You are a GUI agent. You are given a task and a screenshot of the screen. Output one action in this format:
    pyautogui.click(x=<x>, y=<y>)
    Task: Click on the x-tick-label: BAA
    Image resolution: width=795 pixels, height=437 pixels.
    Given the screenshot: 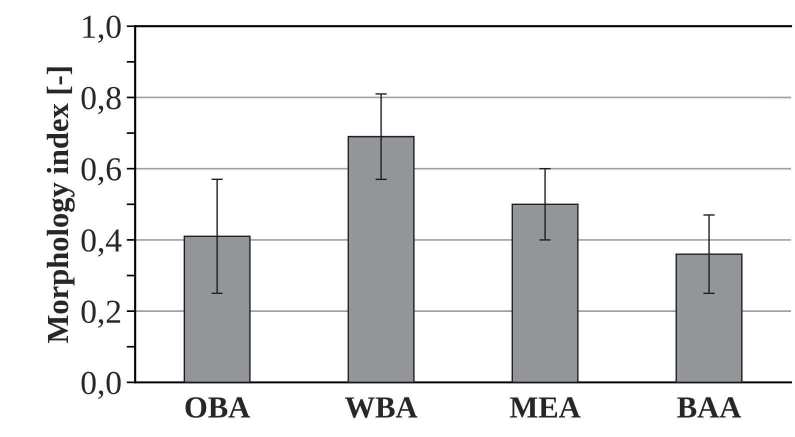 What is the action you would take?
    pyautogui.click(x=709, y=407)
    